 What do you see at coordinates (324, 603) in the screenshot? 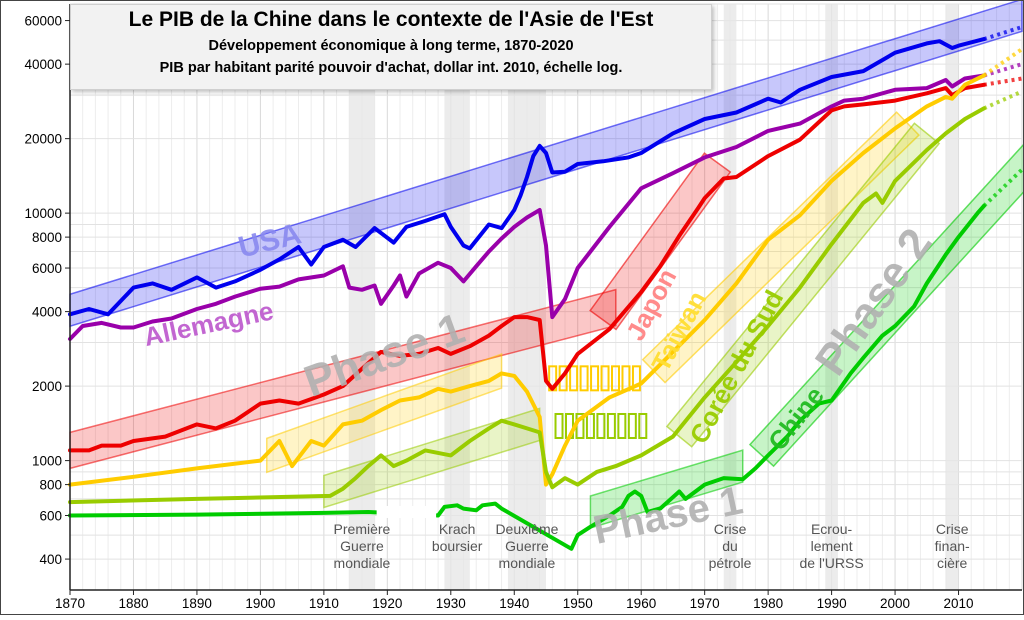
I see `x-tick-label: 1910` at bounding box center [324, 603].